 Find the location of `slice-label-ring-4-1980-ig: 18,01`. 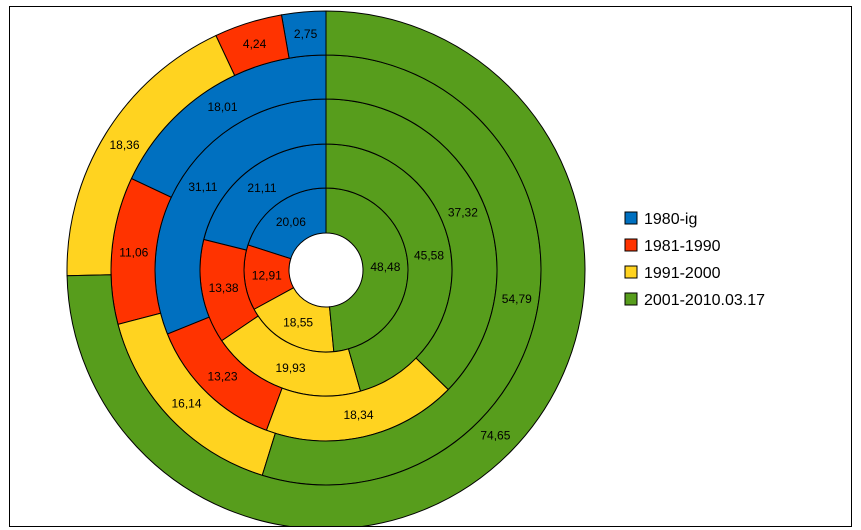

slice-label-ring-4-1980-ig: 18,01 is located at coordinates (222, 107).